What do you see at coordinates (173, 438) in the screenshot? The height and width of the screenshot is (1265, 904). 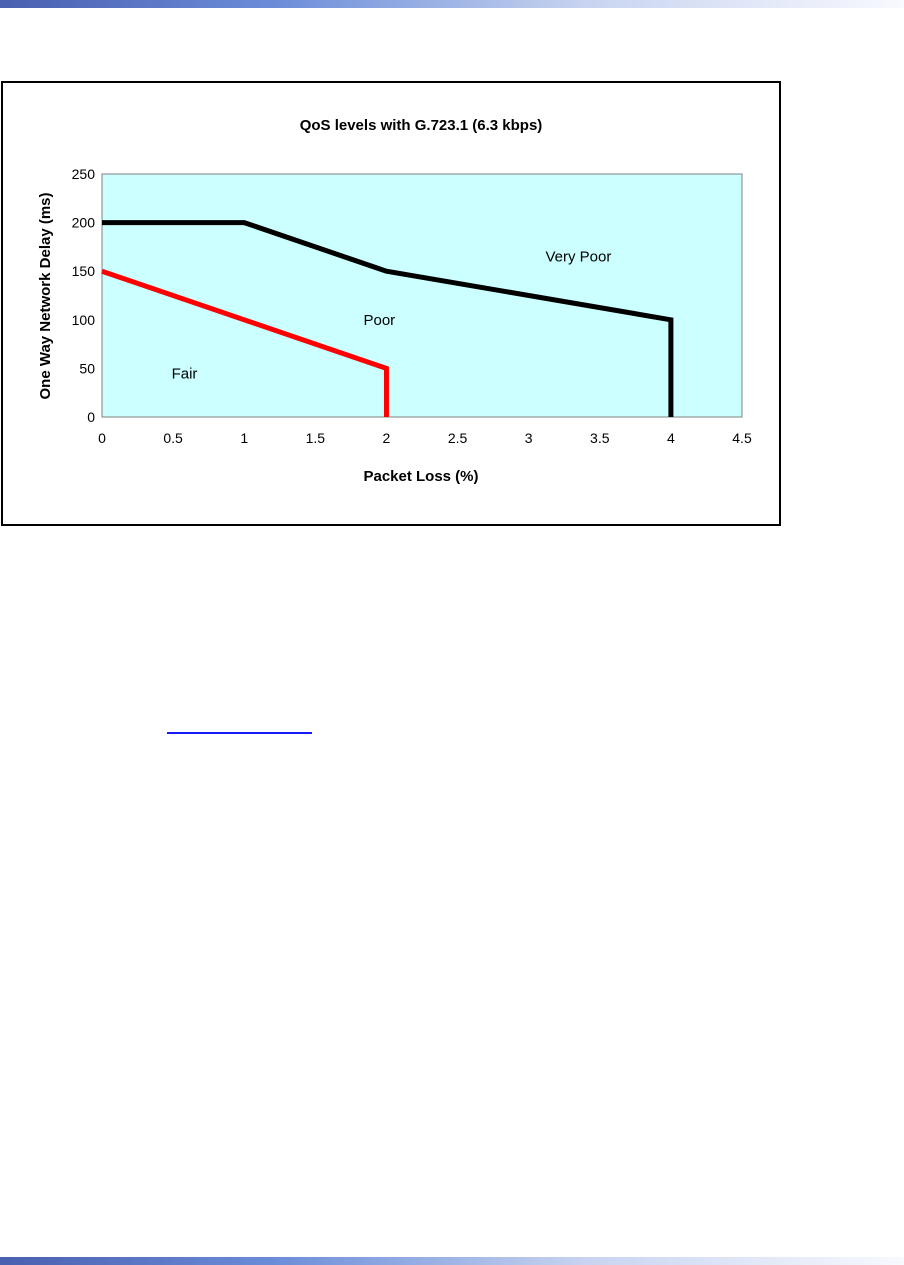 I see `x-tick-label: 0.5` at bounding box center [173, 438].